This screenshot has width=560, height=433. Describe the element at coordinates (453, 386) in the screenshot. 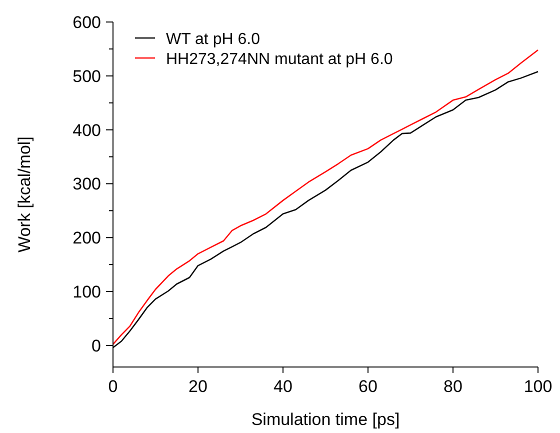

I see `x-tick-label: 80` at that location.